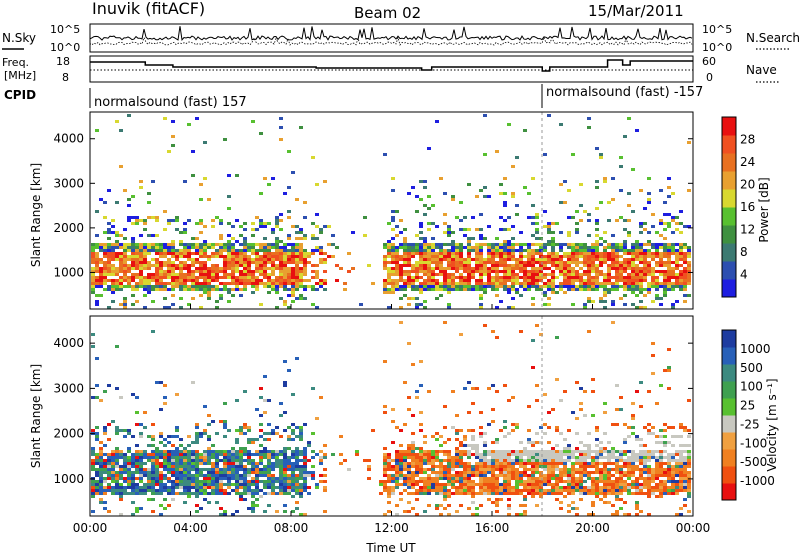 The image size is (800, 554). Describe the element at coordinates (593, 487) in the screenshot. I see `velocity-cell-1917` at that location.